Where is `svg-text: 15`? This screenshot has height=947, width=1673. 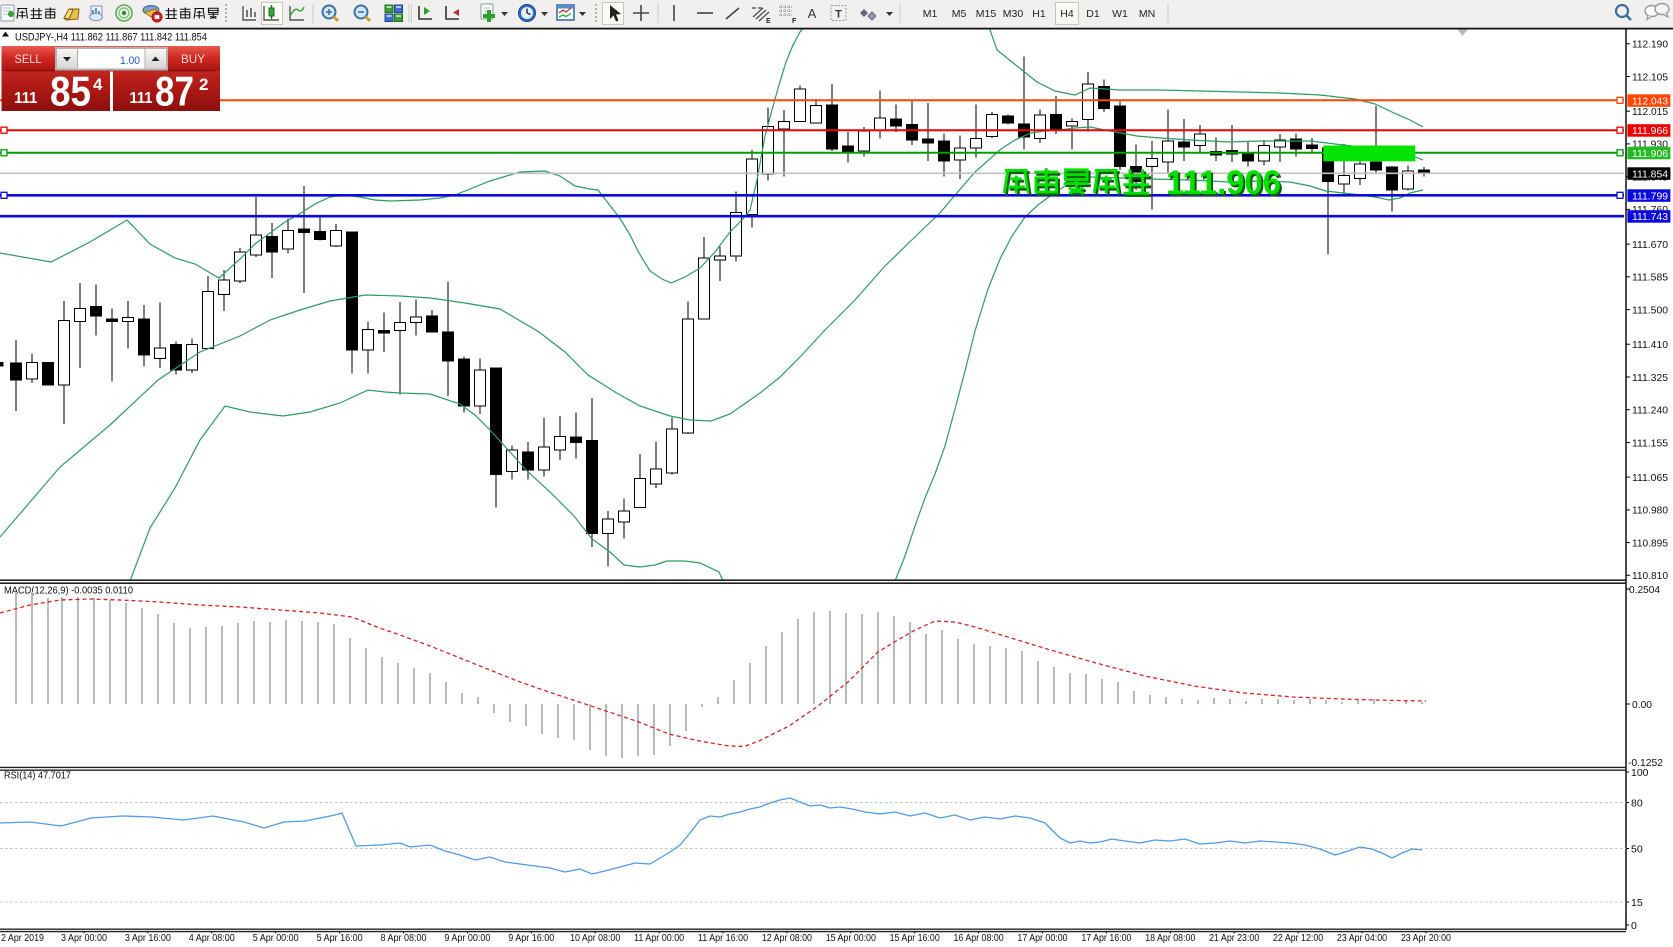 svg-text: 15 is located at coordinates (1637, 903).